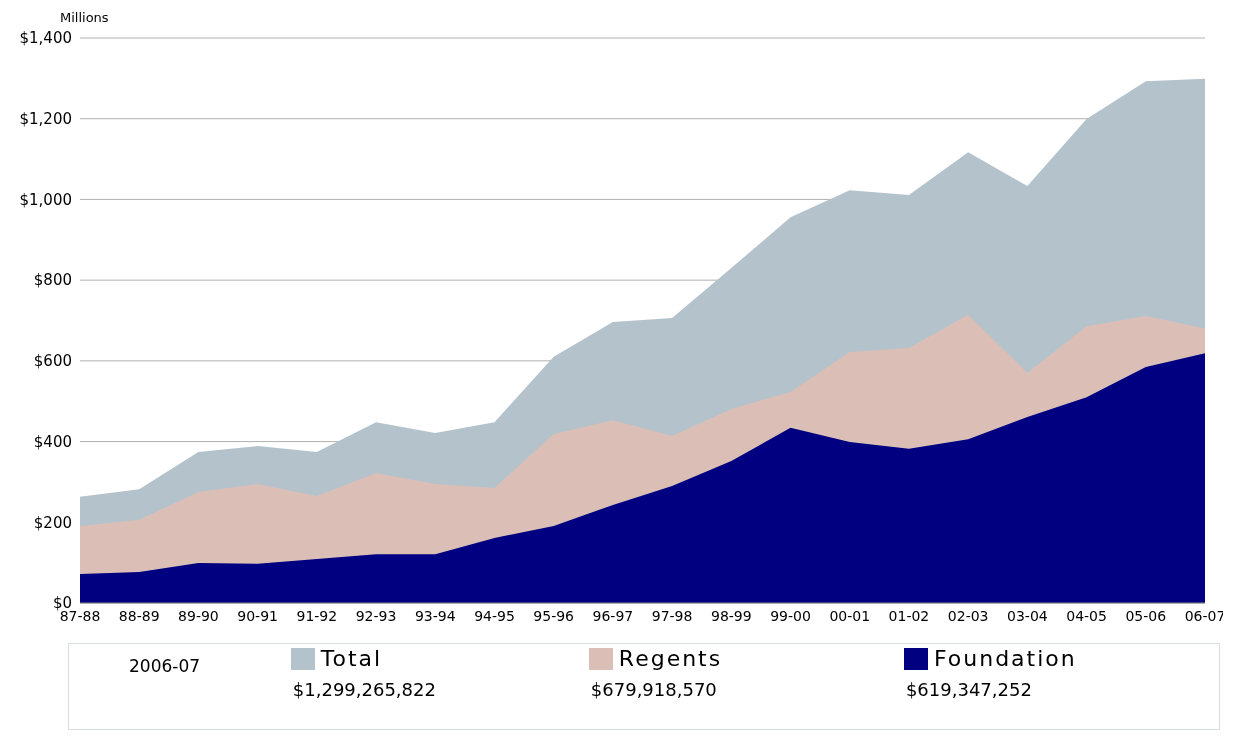 This screenshot has height=741, width=1233. I want to click on x-tick-label: 99-00, so click(790, 615).